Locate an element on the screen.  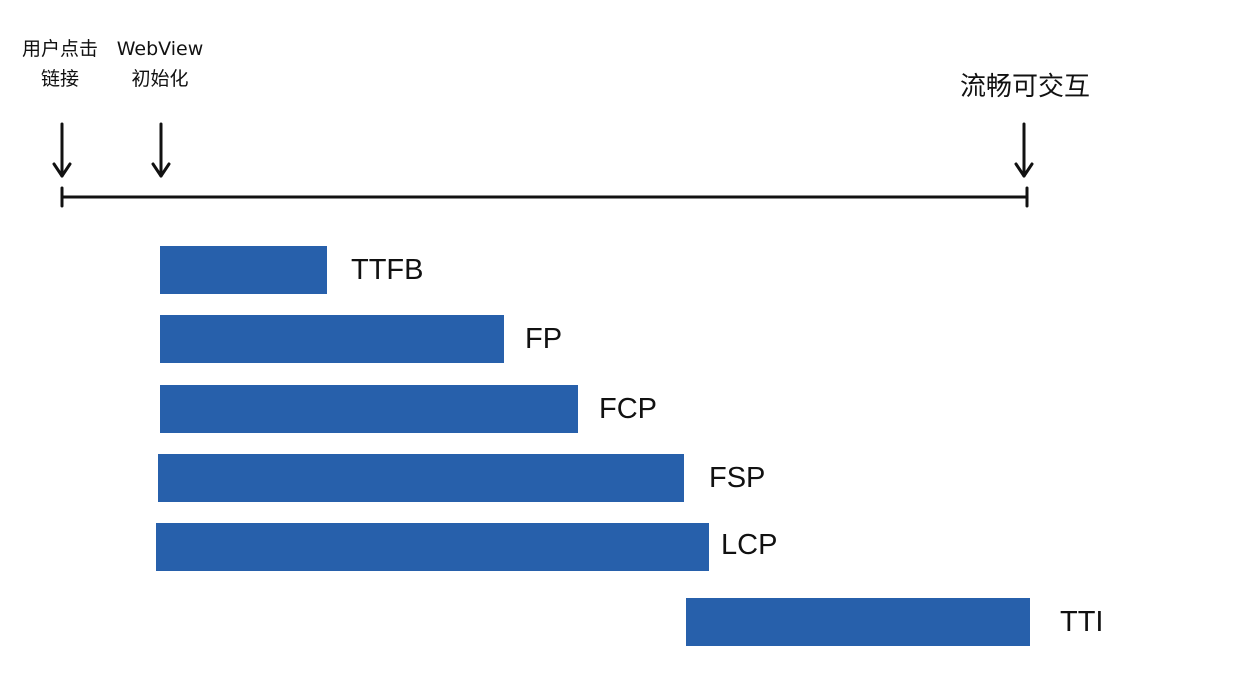
arrow-down-icon-click-link is located at coordinates (62, 150).